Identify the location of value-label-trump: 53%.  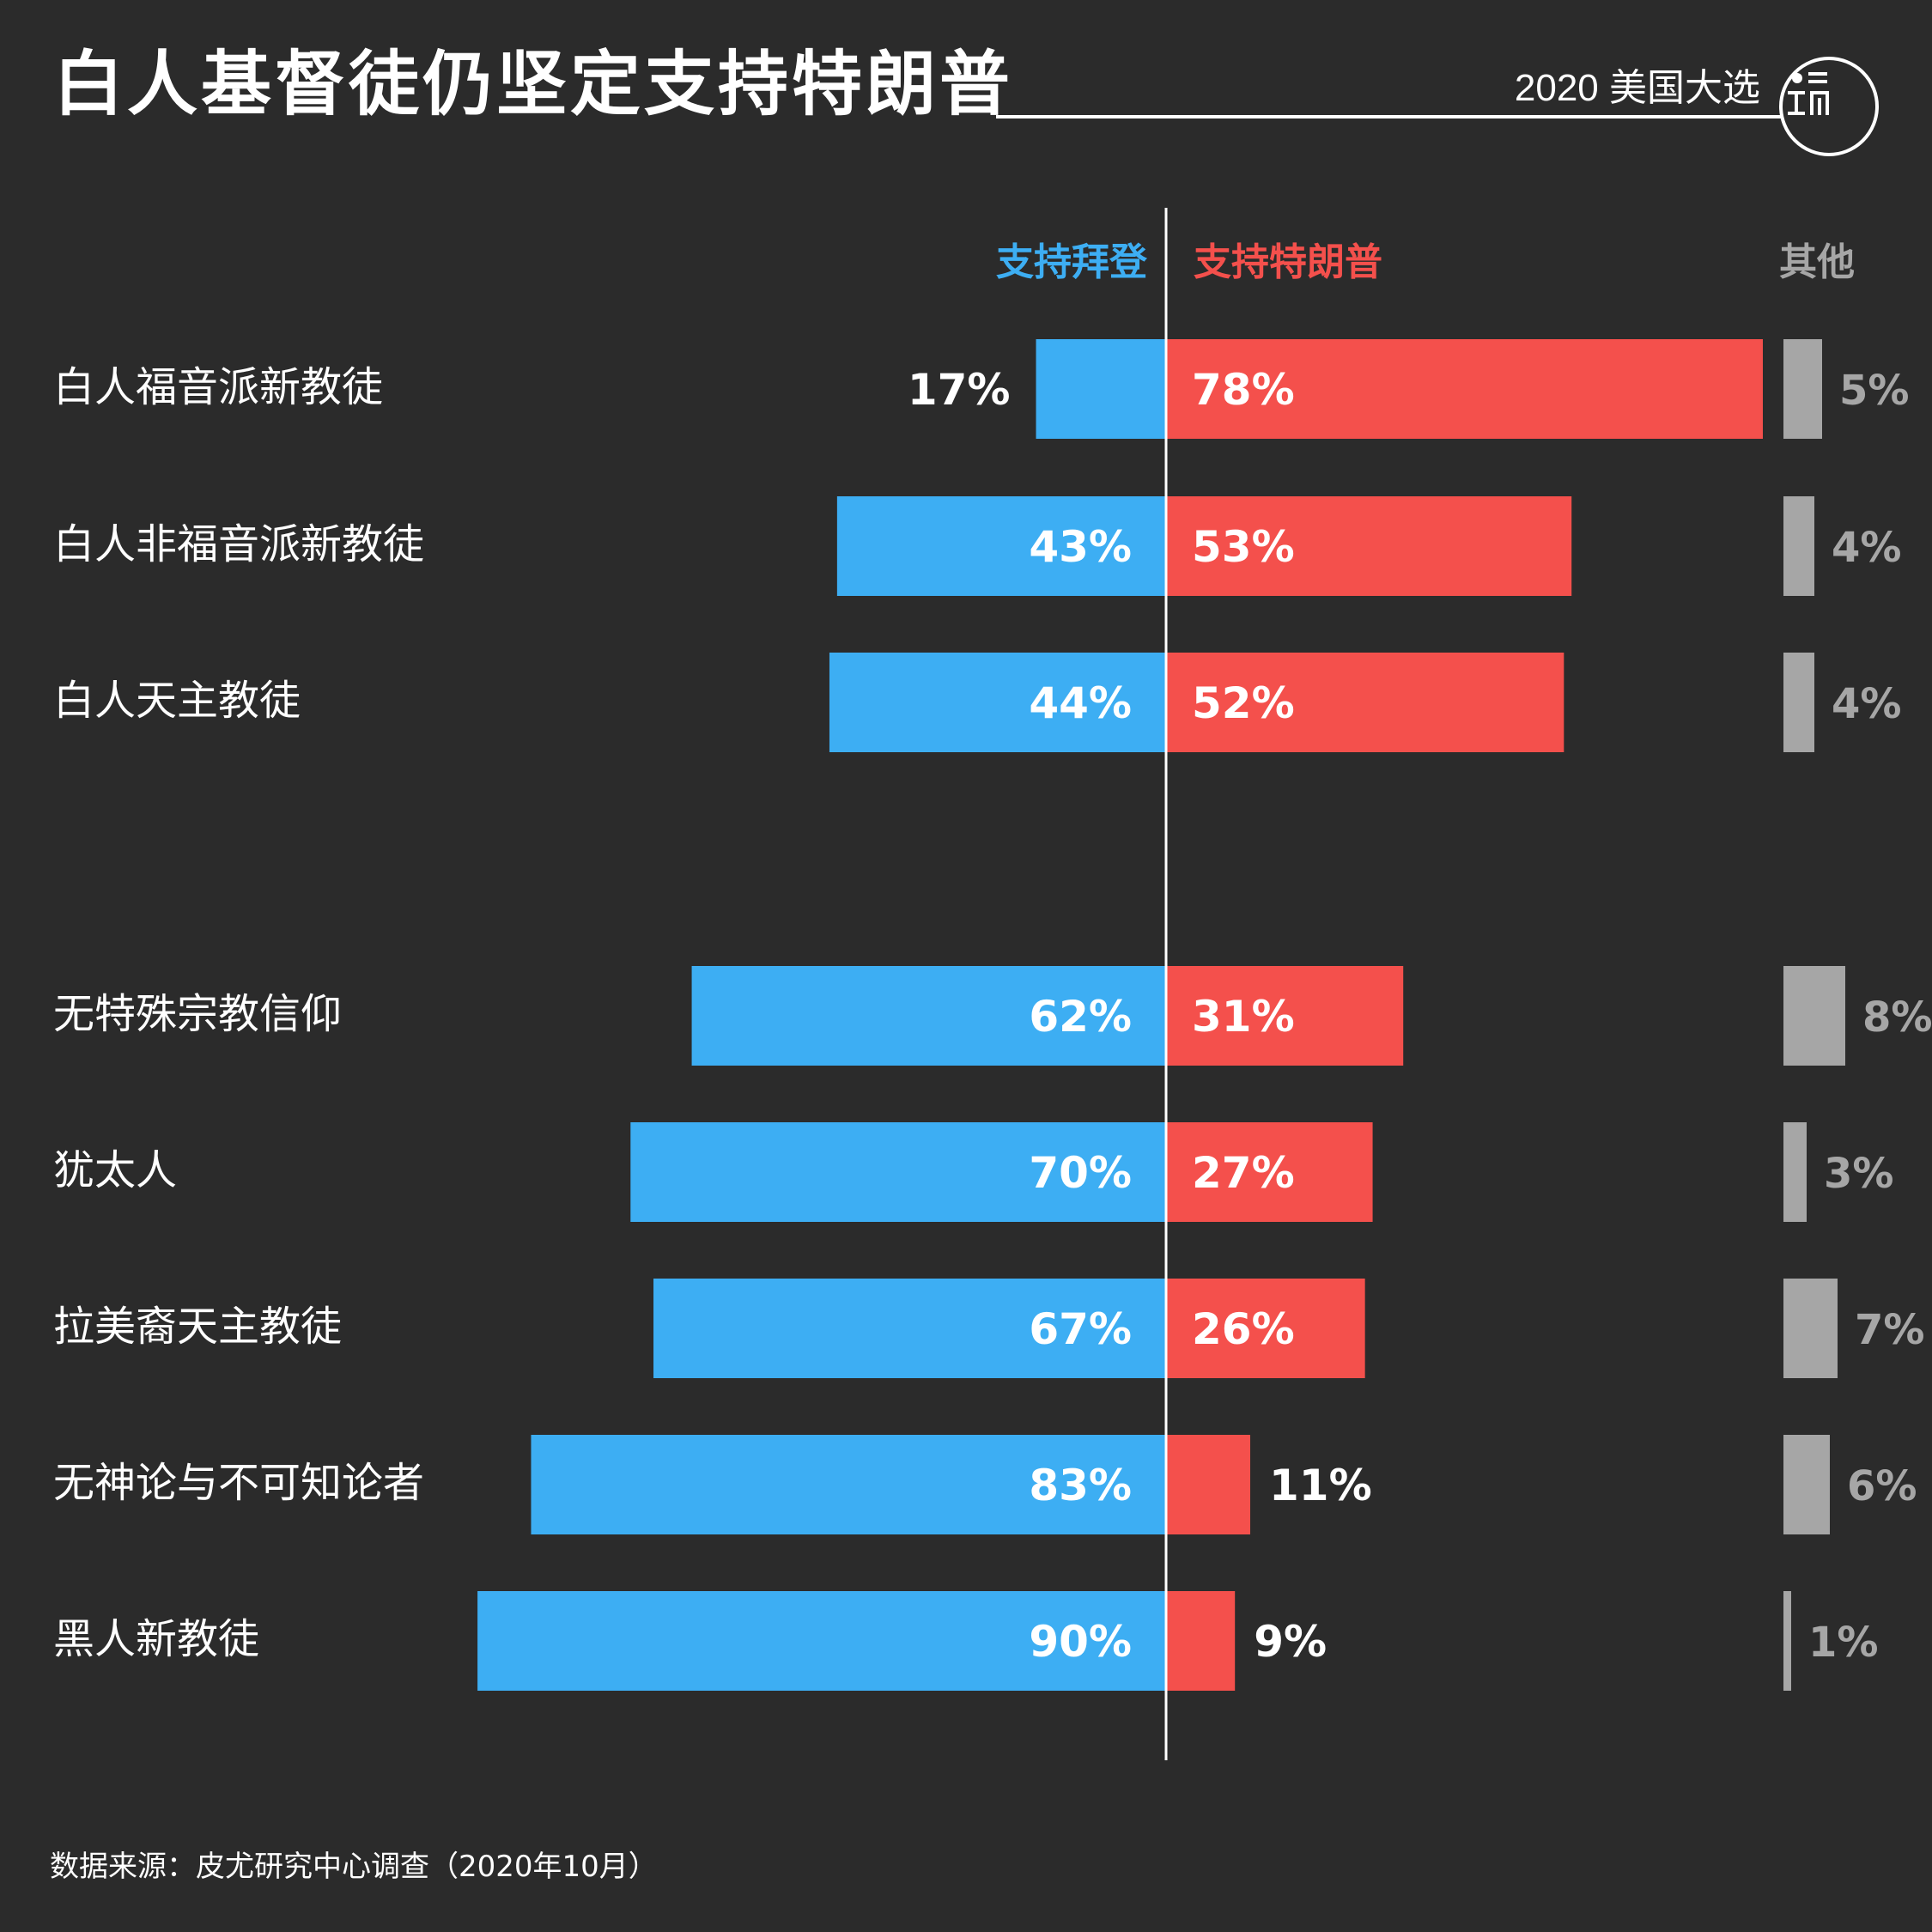
(1243, 547).